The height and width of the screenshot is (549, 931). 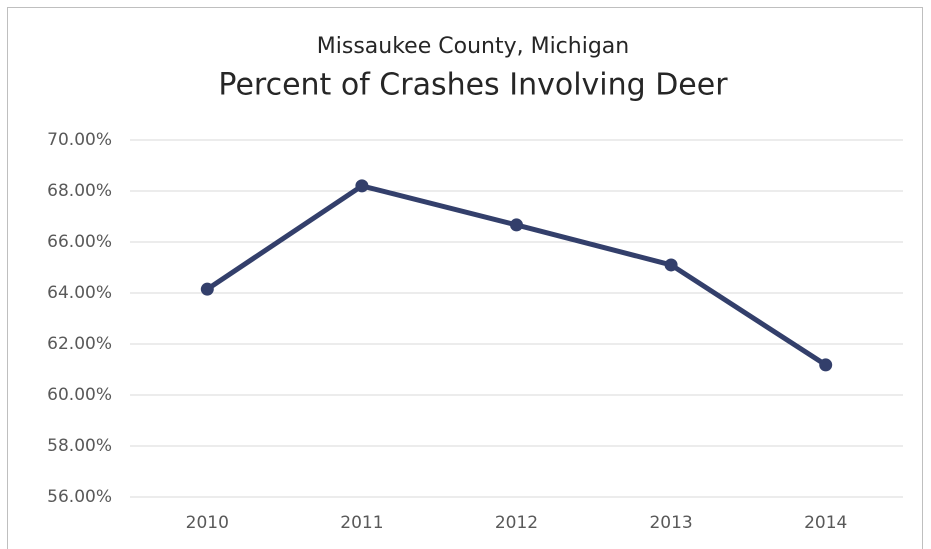 I want to click on y-tick-label: 56.00%, so click(x=79, y=497).